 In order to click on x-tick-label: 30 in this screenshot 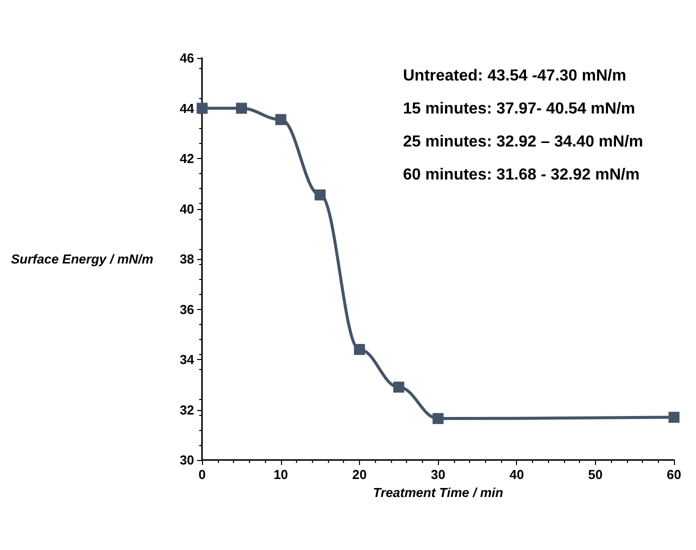, I will do `click(438, 474)`.